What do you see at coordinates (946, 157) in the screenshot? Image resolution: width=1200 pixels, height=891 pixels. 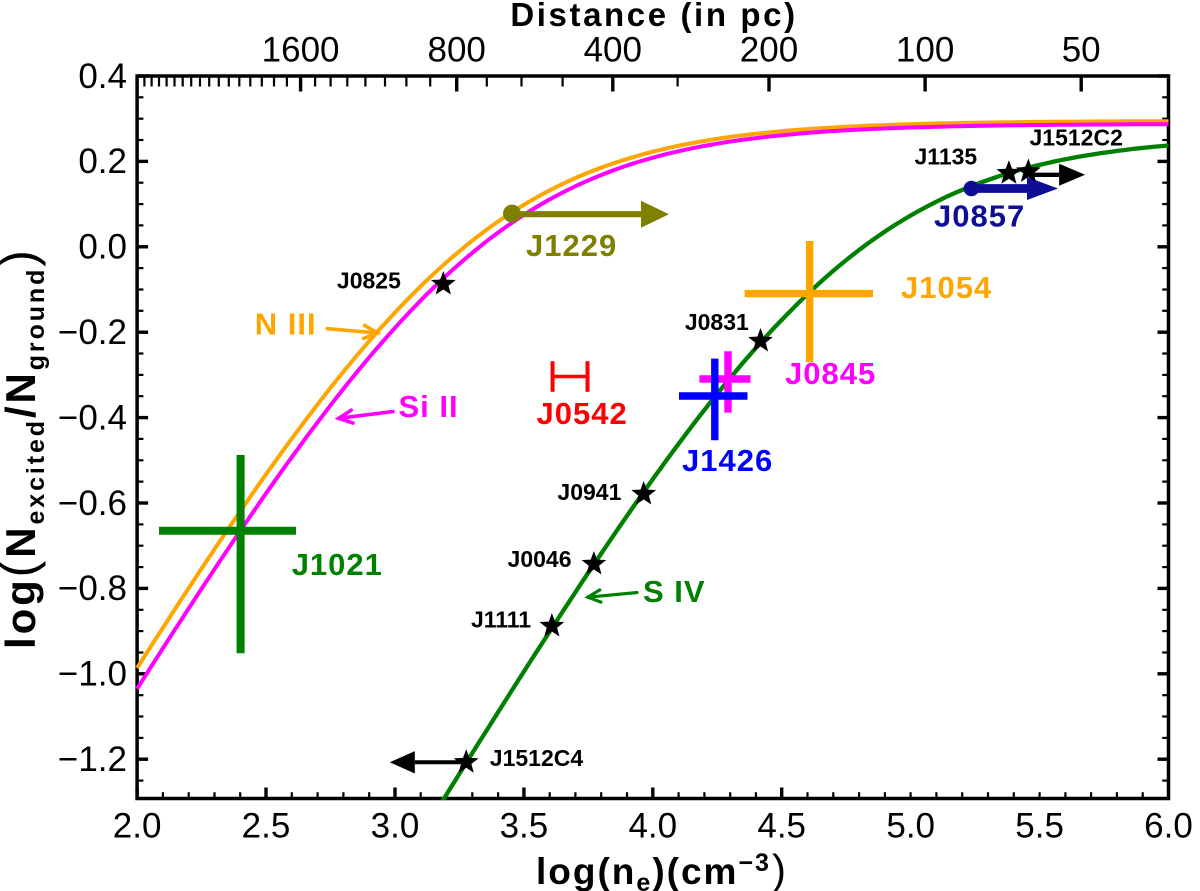 I see `svg-text: J1135` at bounding box center [946, 157].